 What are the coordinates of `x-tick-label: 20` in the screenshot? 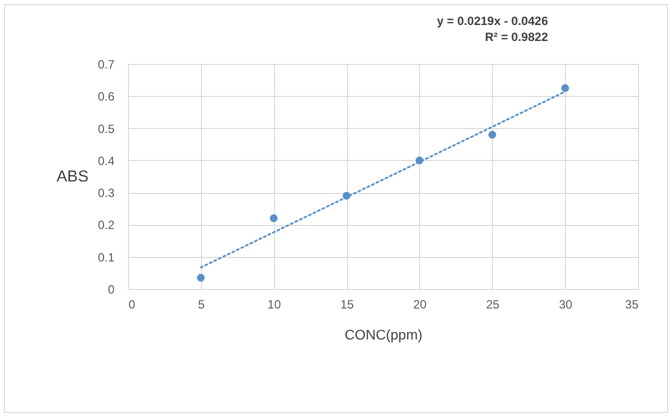 It's located at (420, 305).